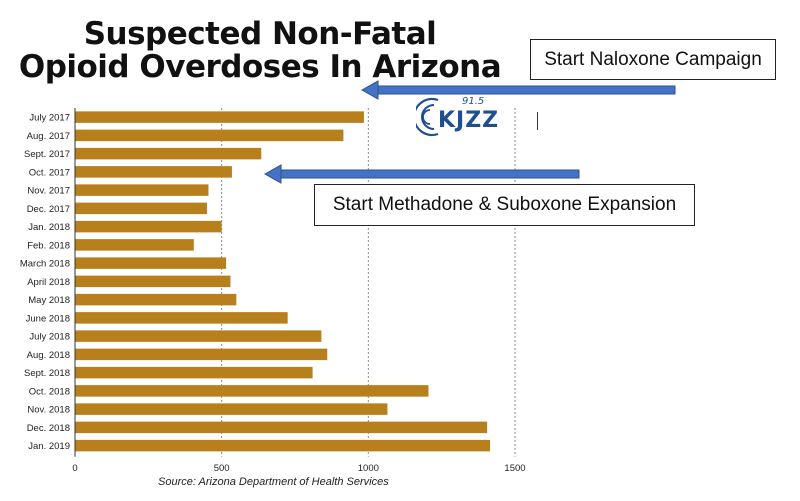 This screenshot has height=501, width=800. What do you see at coordinates (49, 446) in the screenshot?
I see `category-label: Jan. 2019` at bounding box center [49, 446].